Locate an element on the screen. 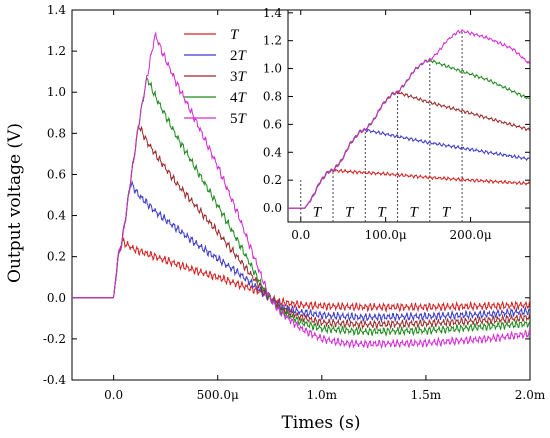  legend: T 2T 3T 4T 5T is located at coordinates (216, 77).